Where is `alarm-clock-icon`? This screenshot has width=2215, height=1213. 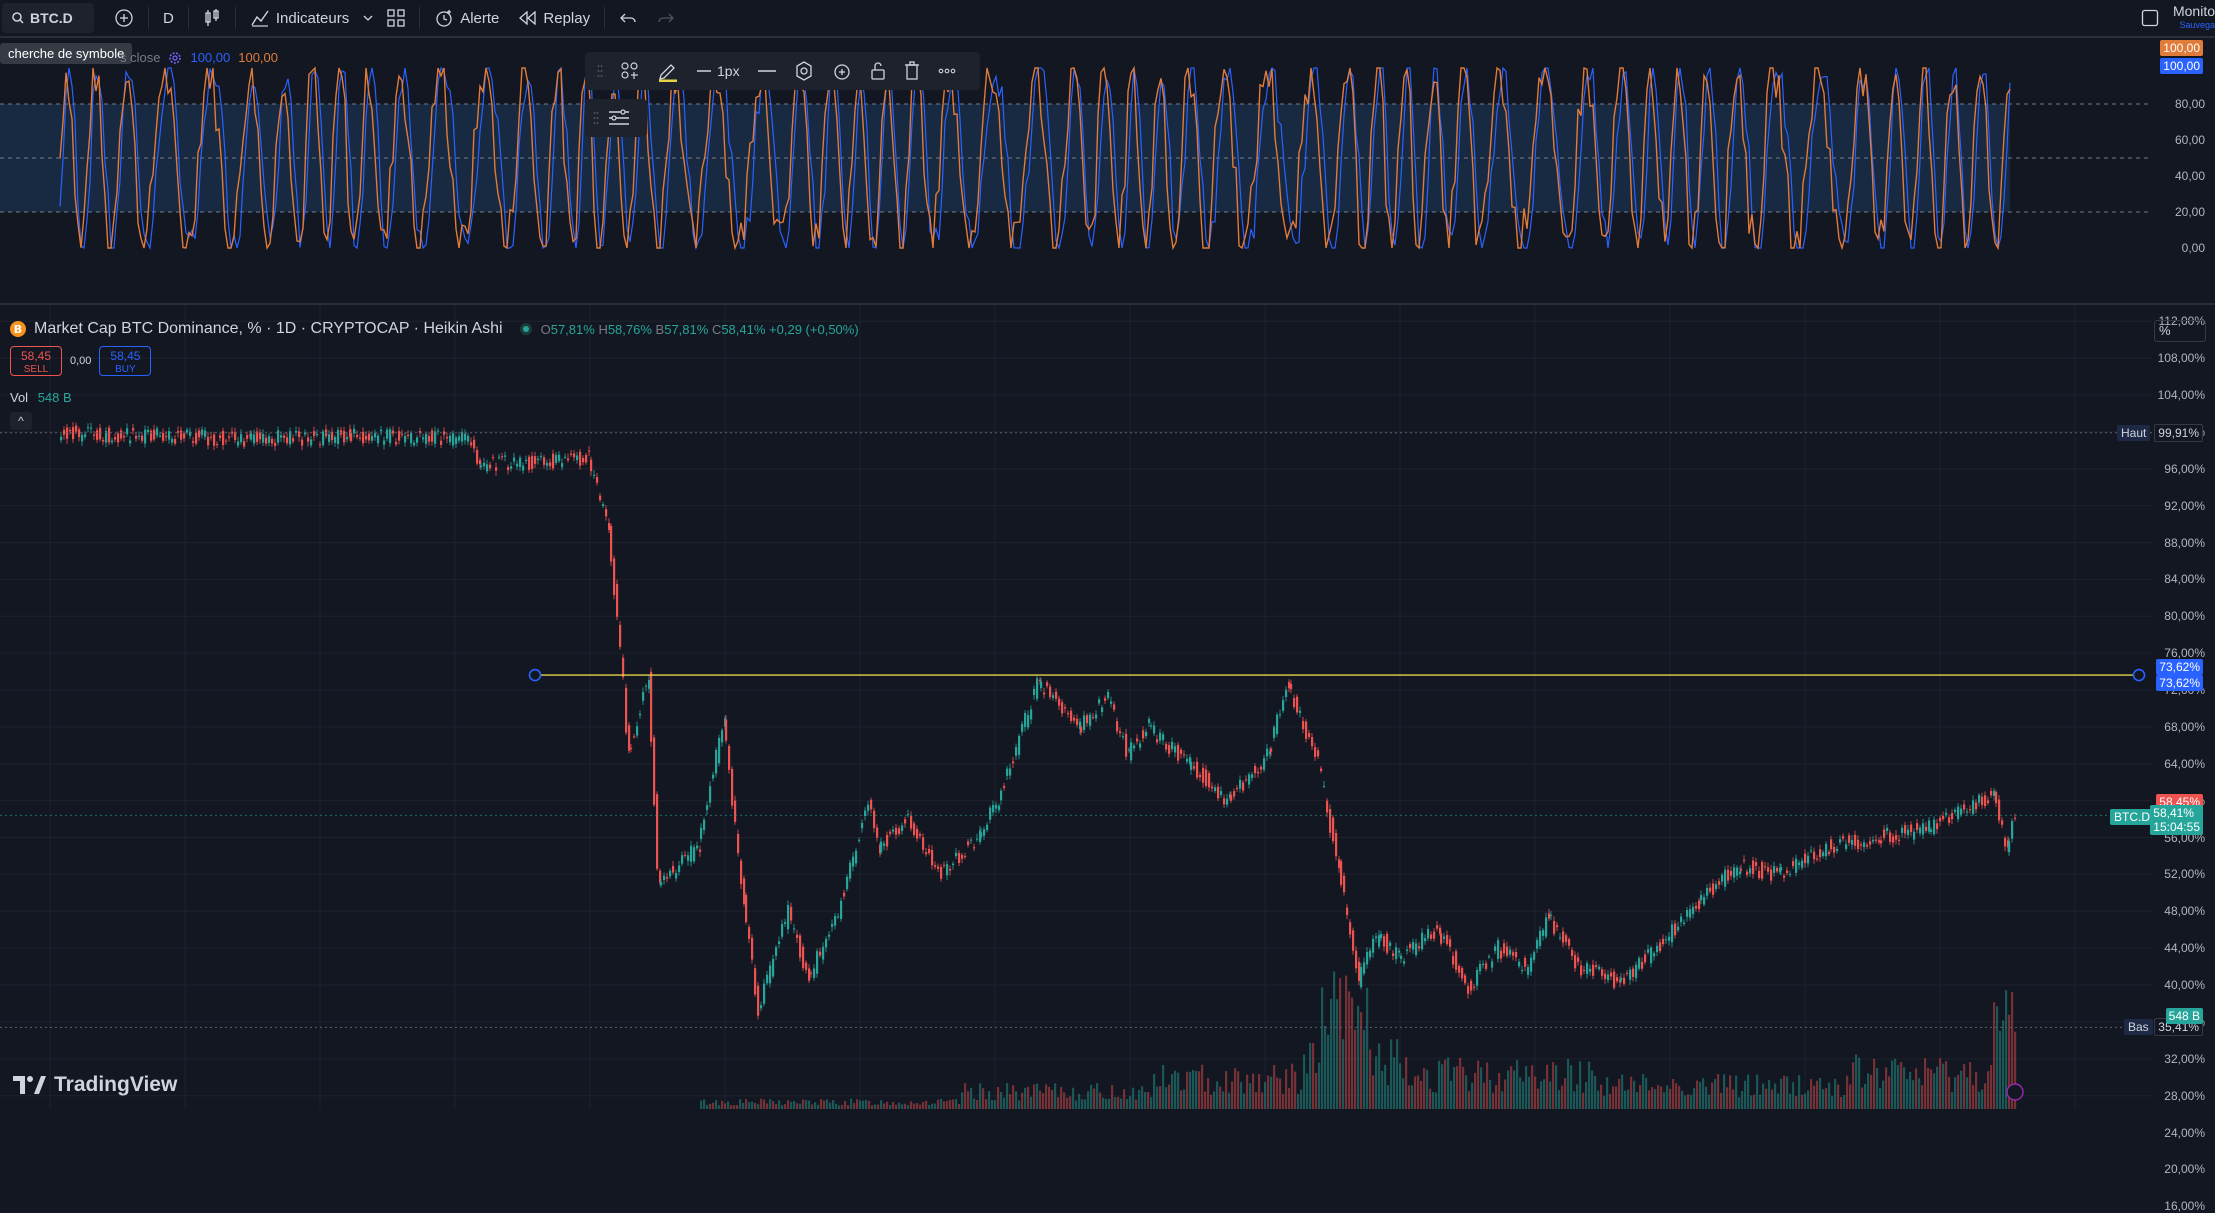 alarm-clock-icon is located at coordinates (444, 18).